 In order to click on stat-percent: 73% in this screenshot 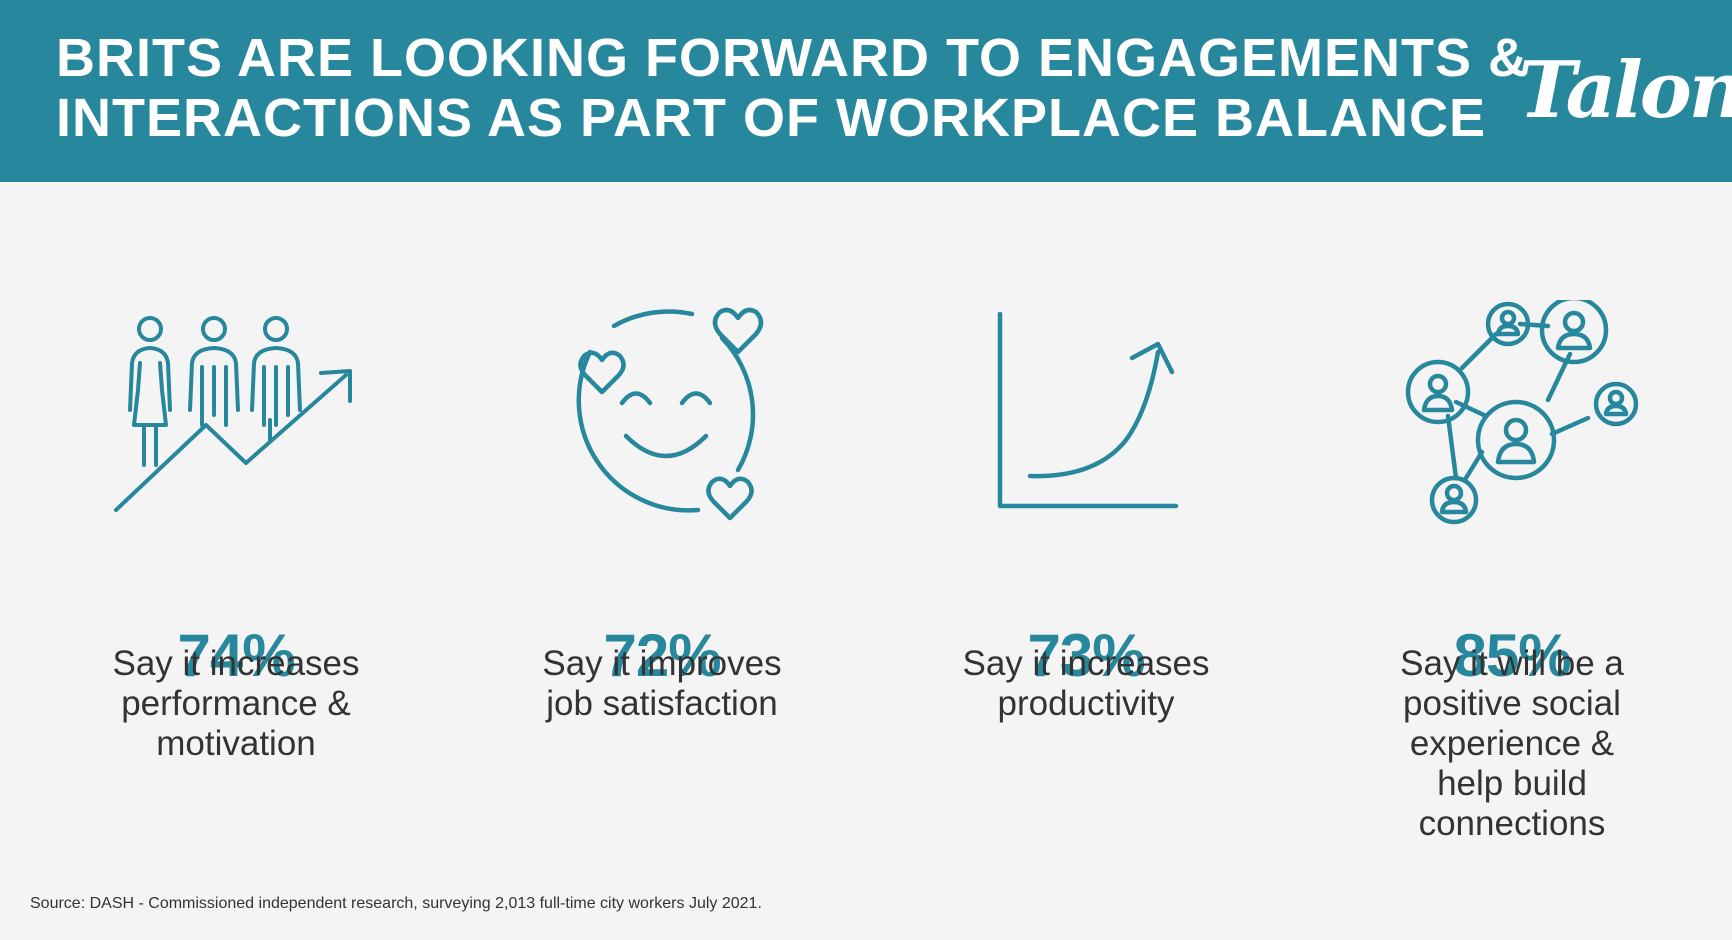, I will do `click(1086, 655)`.